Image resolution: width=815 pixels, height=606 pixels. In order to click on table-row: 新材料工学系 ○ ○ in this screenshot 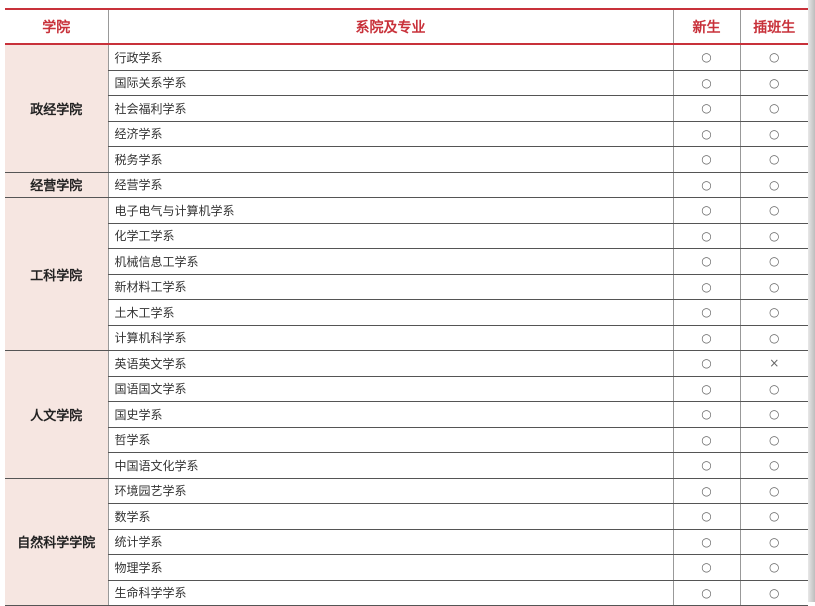, I will do `click(406, 287)`.